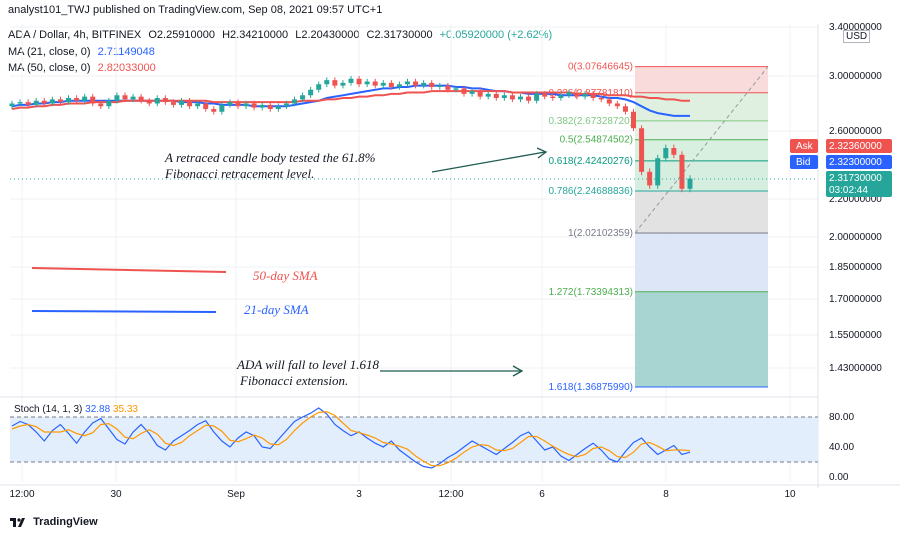 The height and width of the screenshot is (539, 900). What do you see at coordinates (126, 68) in the screenshot?
I see `ma50-value: 2.82033000` at bounding box center [126, 68].